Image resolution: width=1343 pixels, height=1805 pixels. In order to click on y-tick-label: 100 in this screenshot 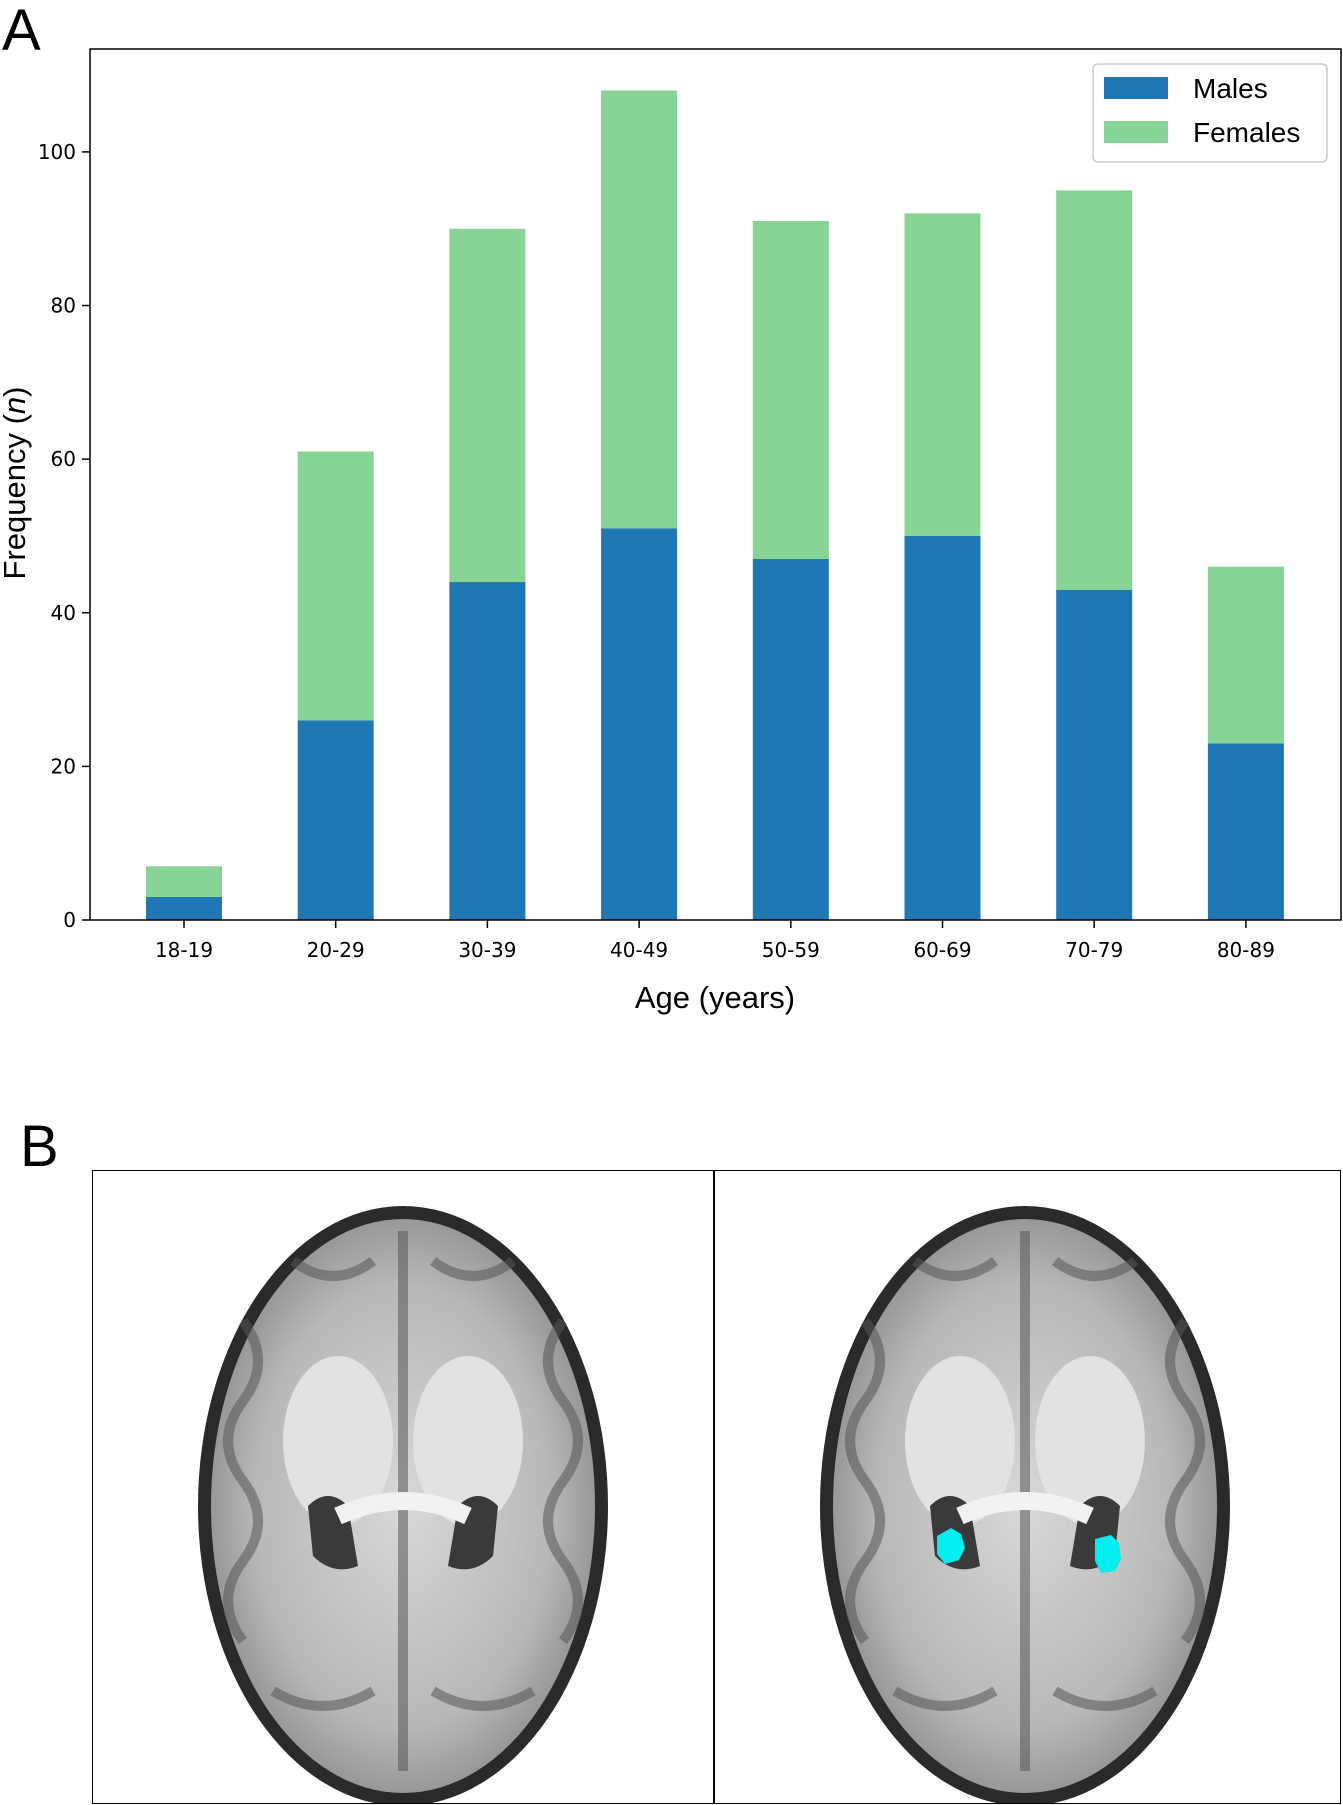, I will do `click(57, 152)`.